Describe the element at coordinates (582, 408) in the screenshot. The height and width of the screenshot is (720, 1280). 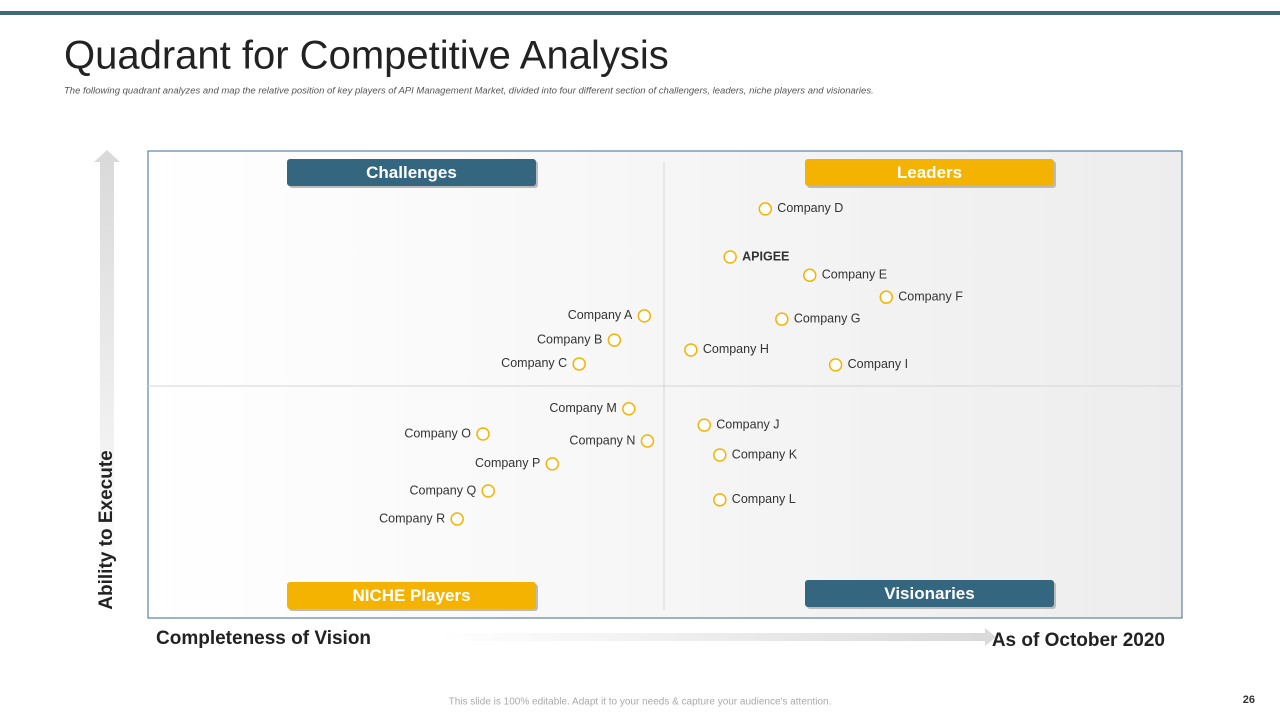
I see `point-label: Company M` at that location.